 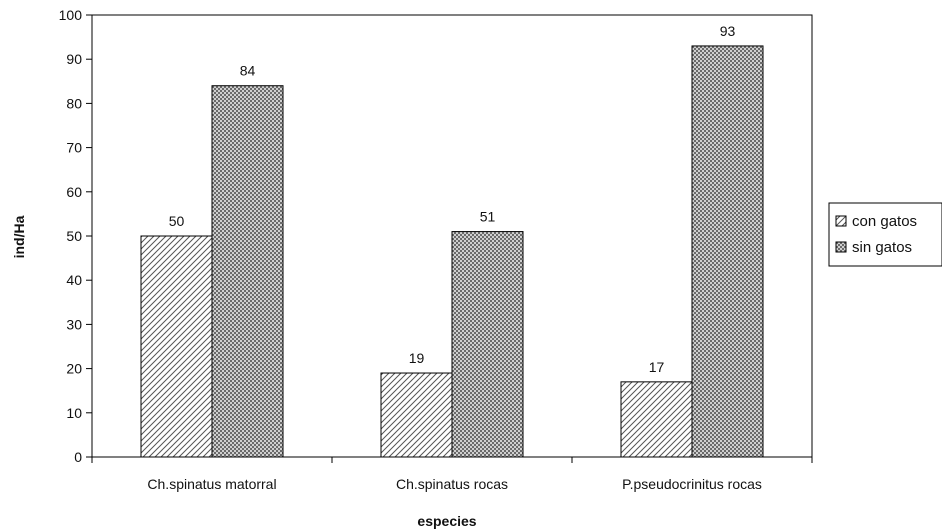 I want to click on legend-box, so click(x=885, y=234).